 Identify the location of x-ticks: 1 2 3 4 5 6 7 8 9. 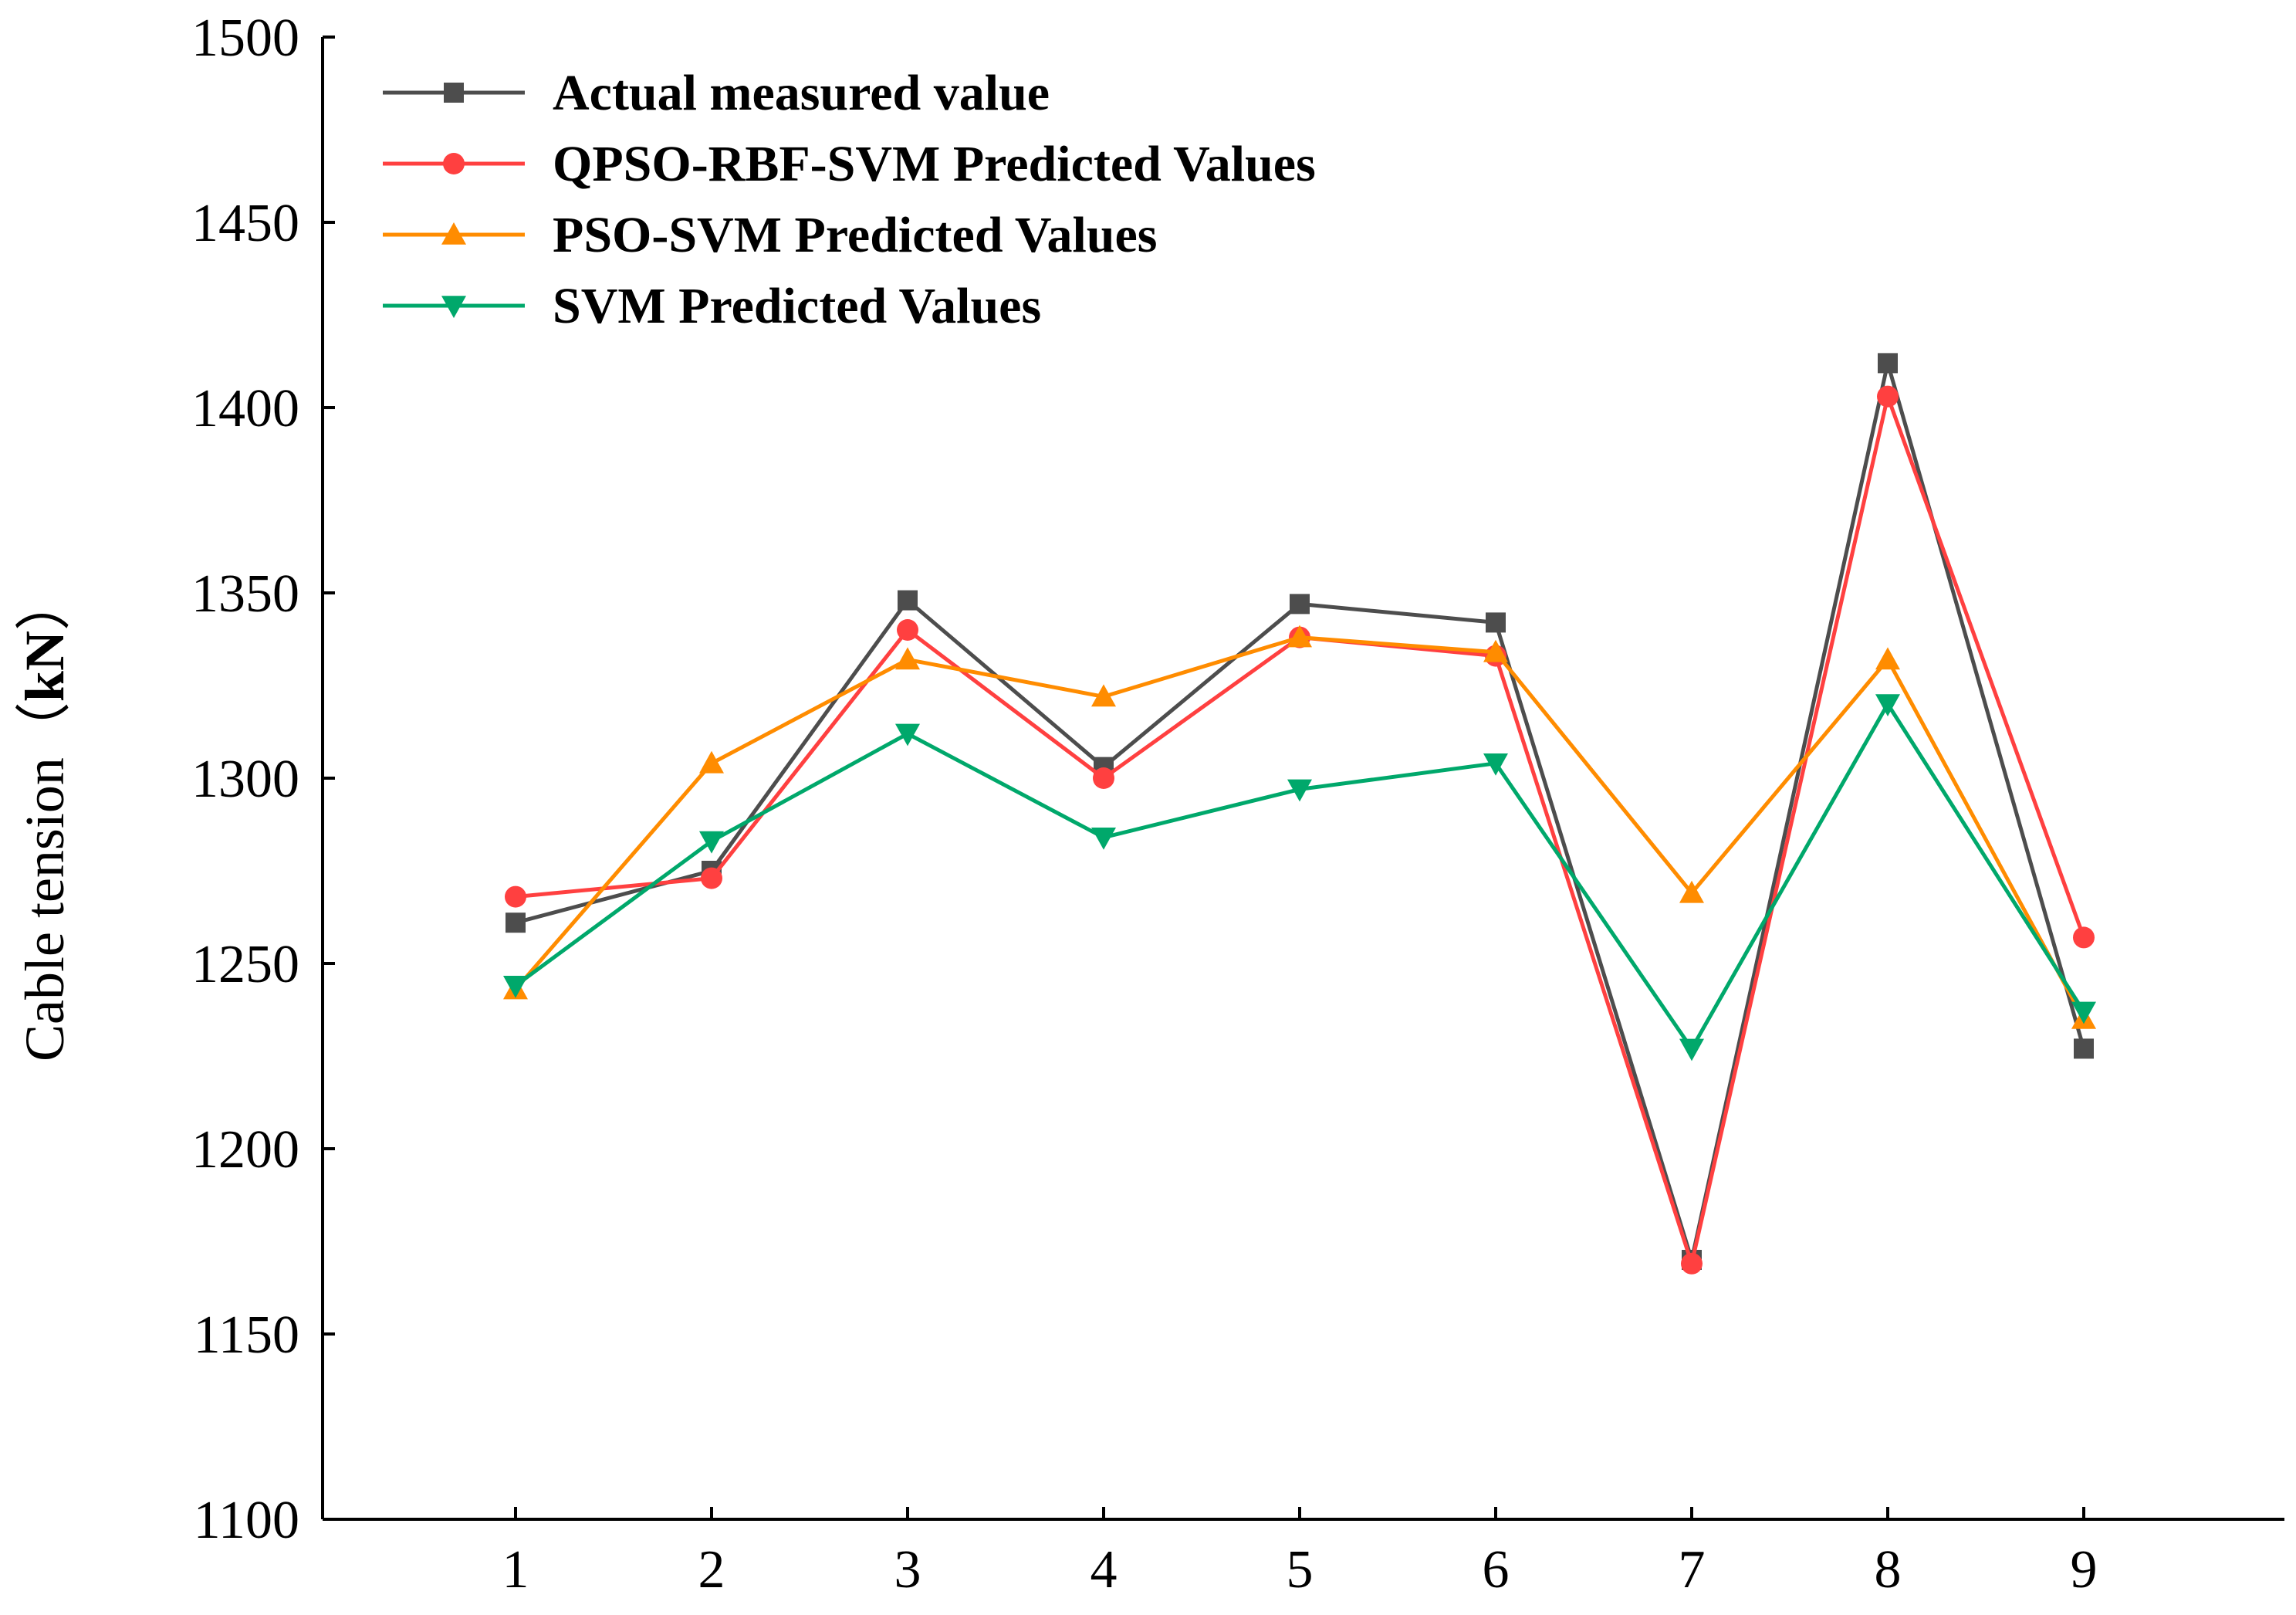
(1300, 1553).